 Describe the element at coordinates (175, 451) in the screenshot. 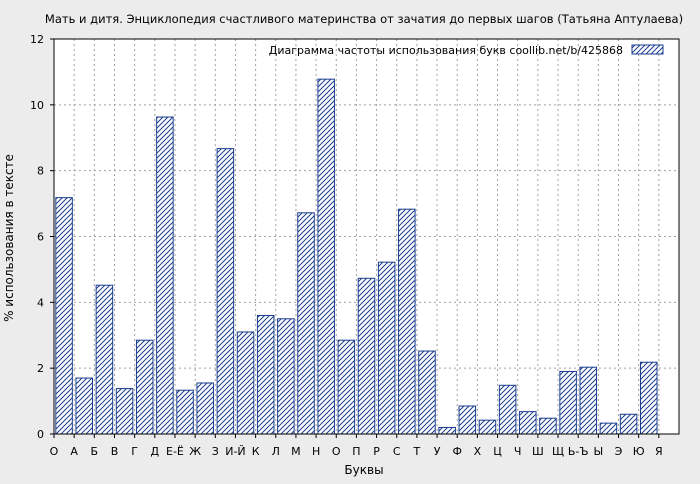

I see `x-tick-label: Е-Ё` at that location.